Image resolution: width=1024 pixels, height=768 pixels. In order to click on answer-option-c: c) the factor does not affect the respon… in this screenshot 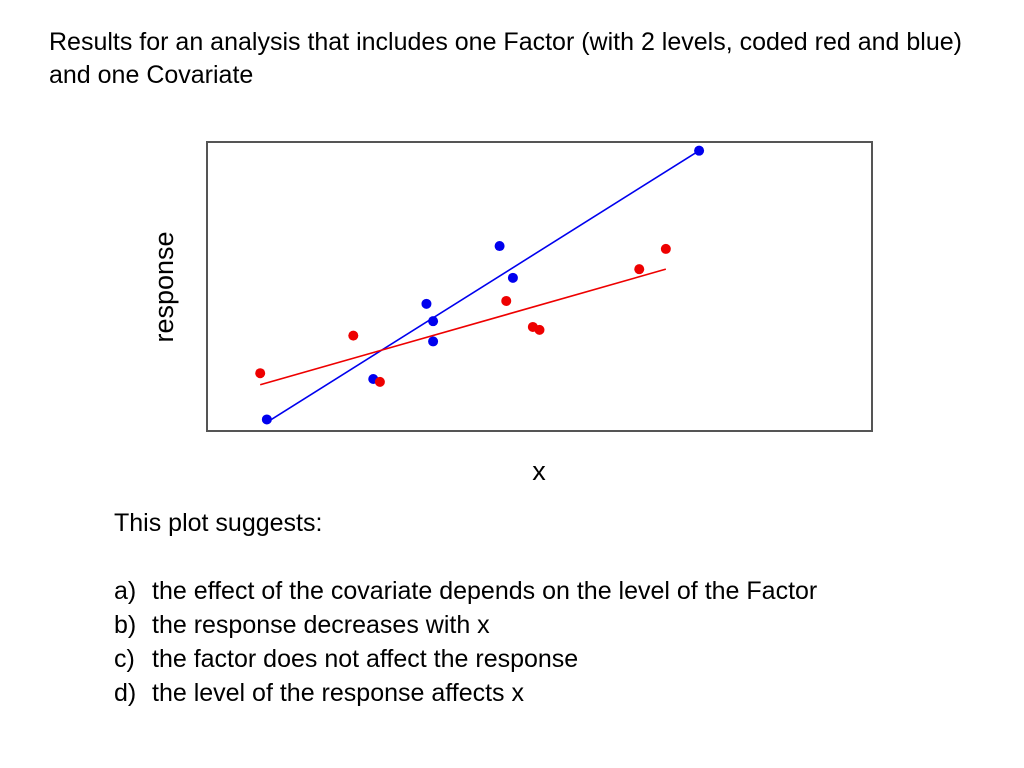, I will do `click(554, 659)`.